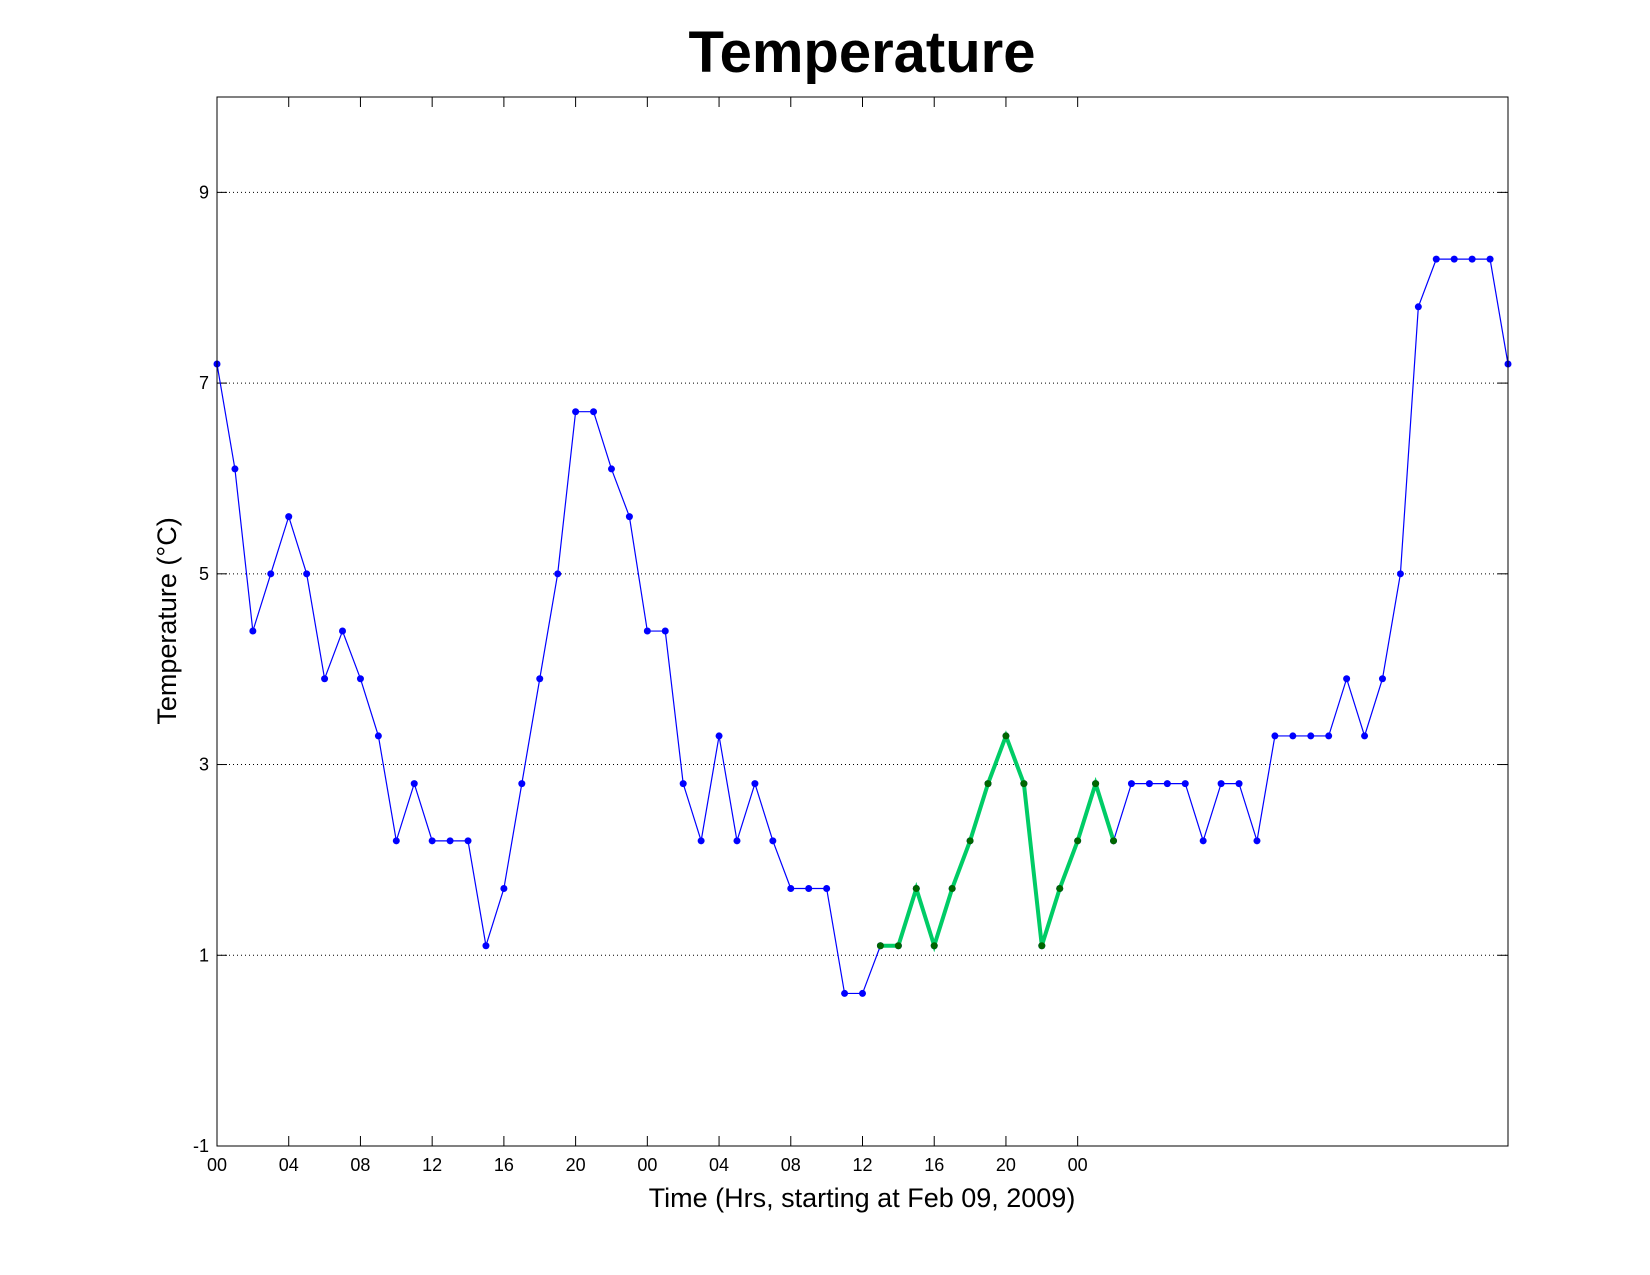 This screenshot has width=1650, height=1275. Describe the element at coordinates (862, 1198) in the screenshot. I see `x-axis-label: Time (Hrs, starting at Feb 09, 2009)` at that location.